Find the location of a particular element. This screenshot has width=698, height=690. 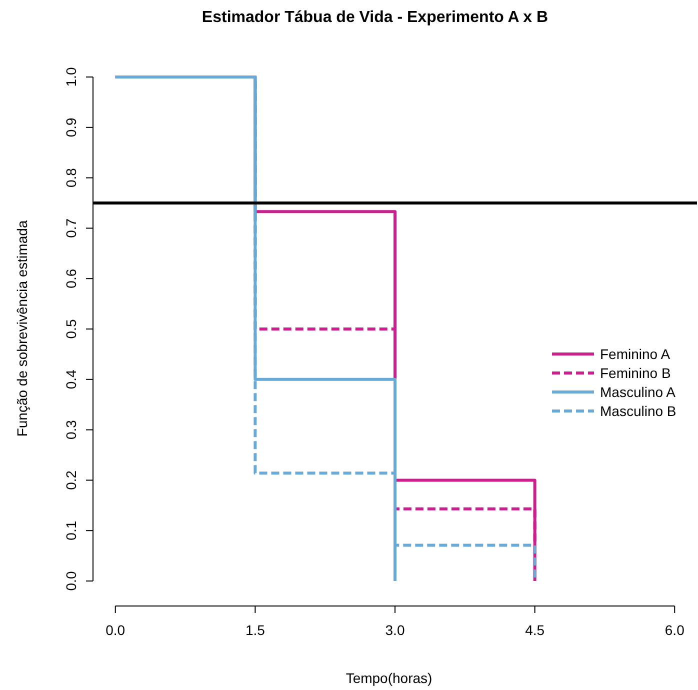

y-axis-title: Função de sobrevivência estimada is located at coordinates (22, 328).